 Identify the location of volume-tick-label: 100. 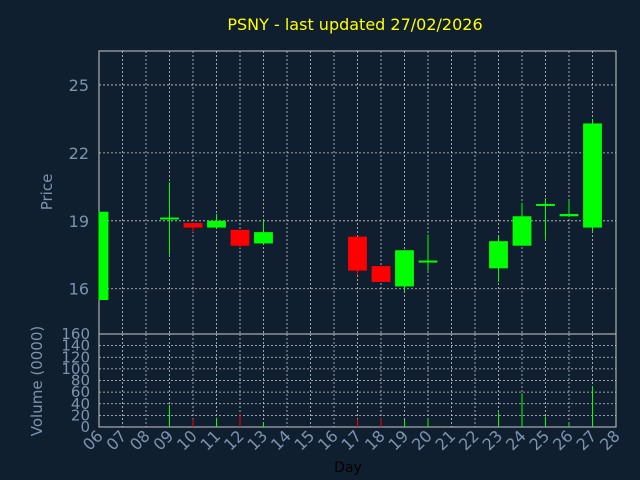
(75, 369).